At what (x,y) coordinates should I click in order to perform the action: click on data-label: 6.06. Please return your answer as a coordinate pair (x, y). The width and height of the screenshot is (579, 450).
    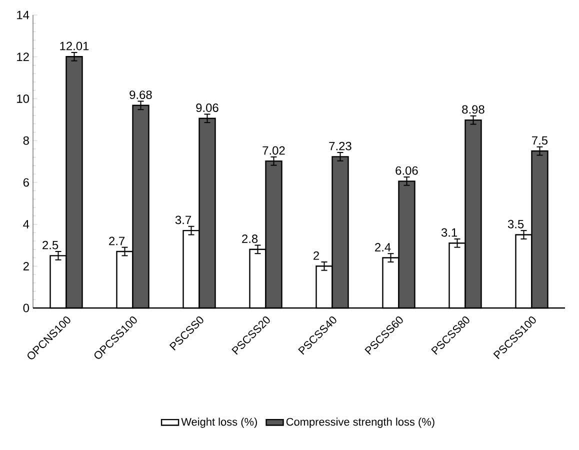
    Looking at the image, I should click on (407, 170).